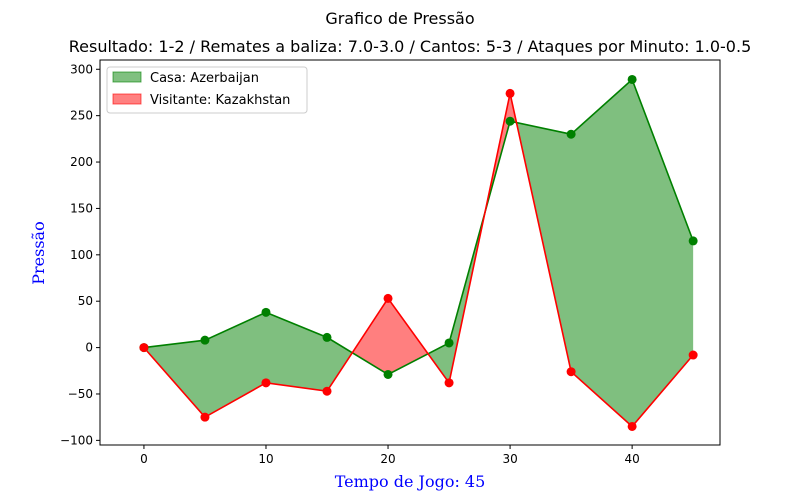 The height and width of the screenshot is (500, 800). Describe the element at coordinates (85, 301) in the screenshot. I see `y-tick-label: 50` at that location.